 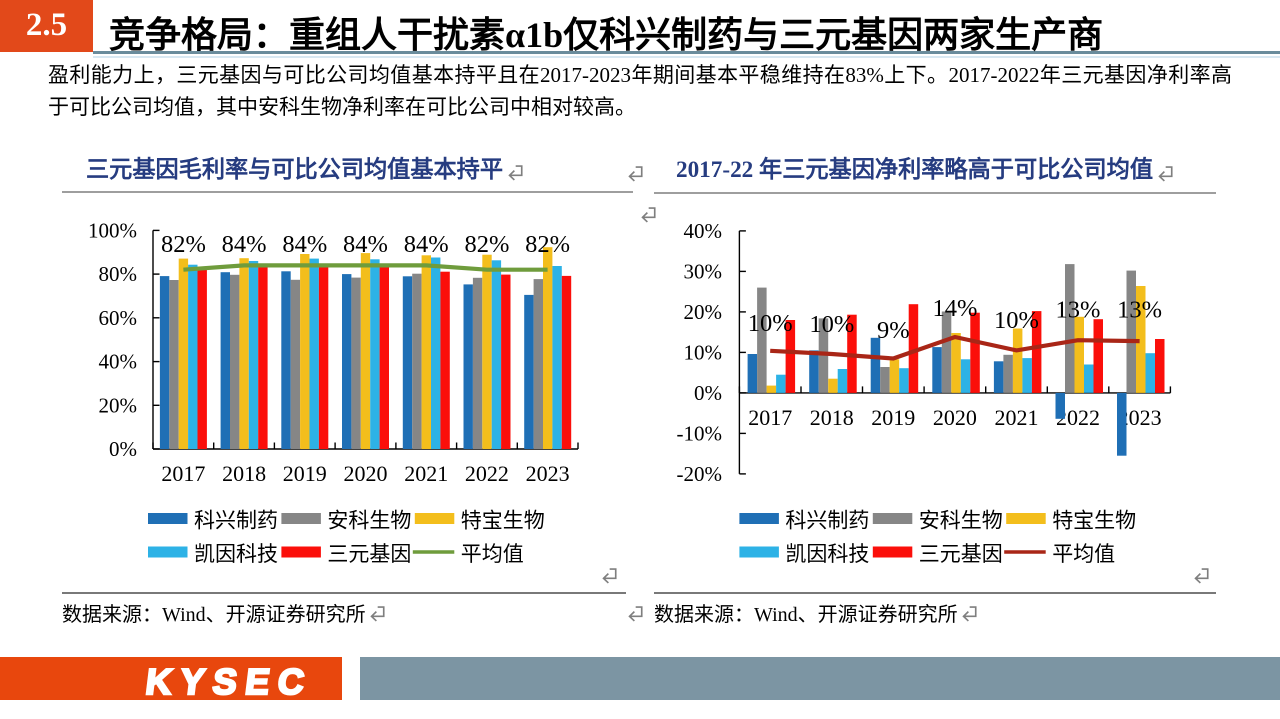 What do you see at coordinates (954, 308) in the screenshot?
I see `svg-text: 14%` at bounding box center [954, 308].